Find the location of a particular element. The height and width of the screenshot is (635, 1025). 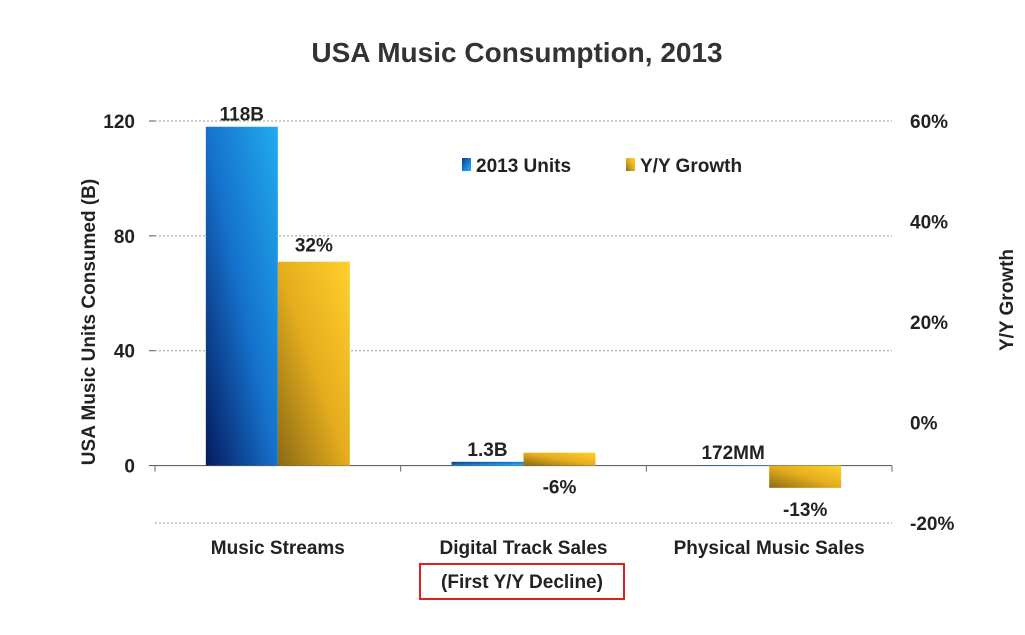

y-tick-label: 80 is located at coordinates (124, 237).